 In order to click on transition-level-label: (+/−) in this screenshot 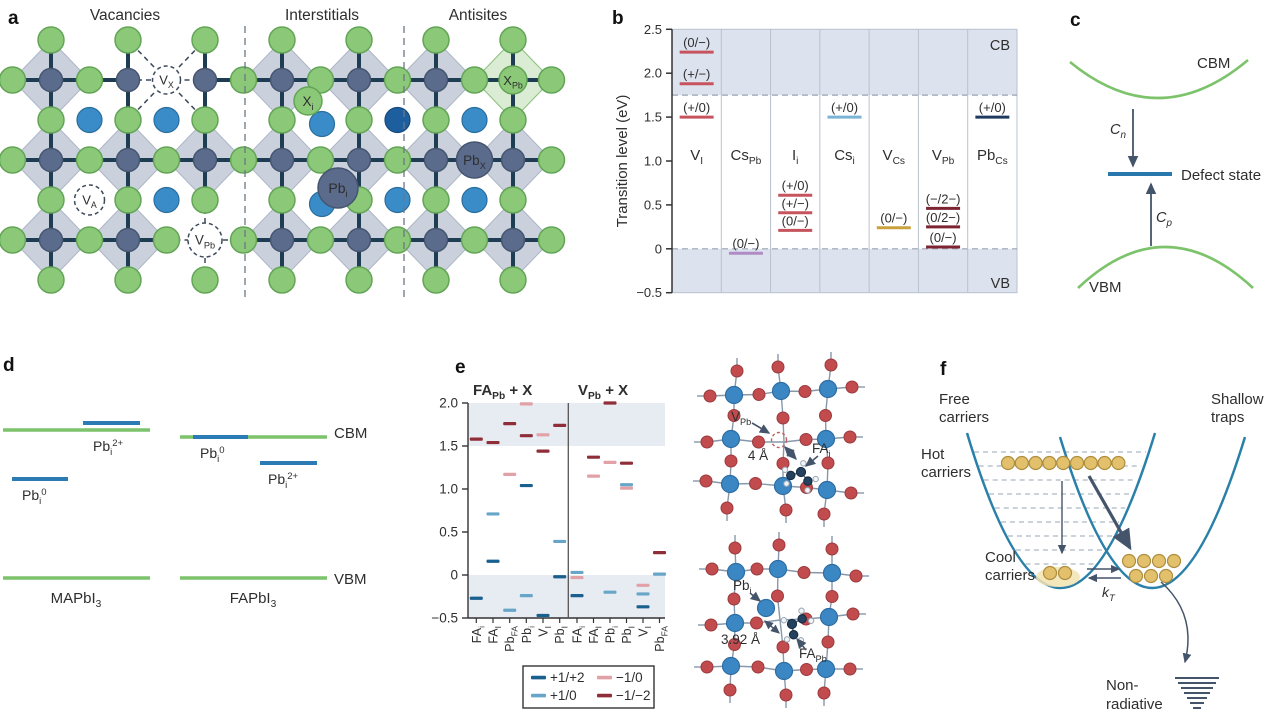, I will do `click(696, 74)`.